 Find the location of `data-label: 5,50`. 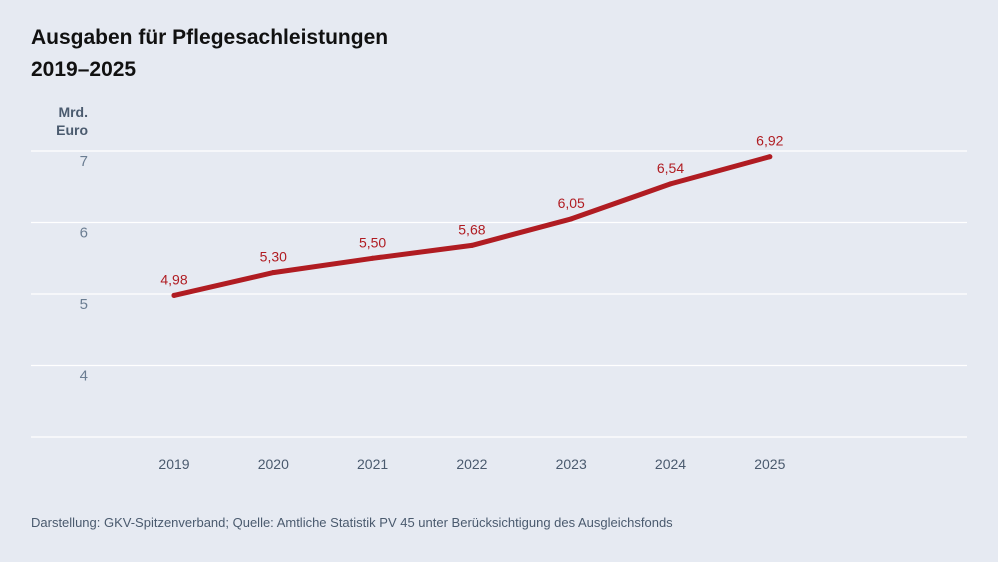

data-label: 5,50 is located at coordinates (372, 242).